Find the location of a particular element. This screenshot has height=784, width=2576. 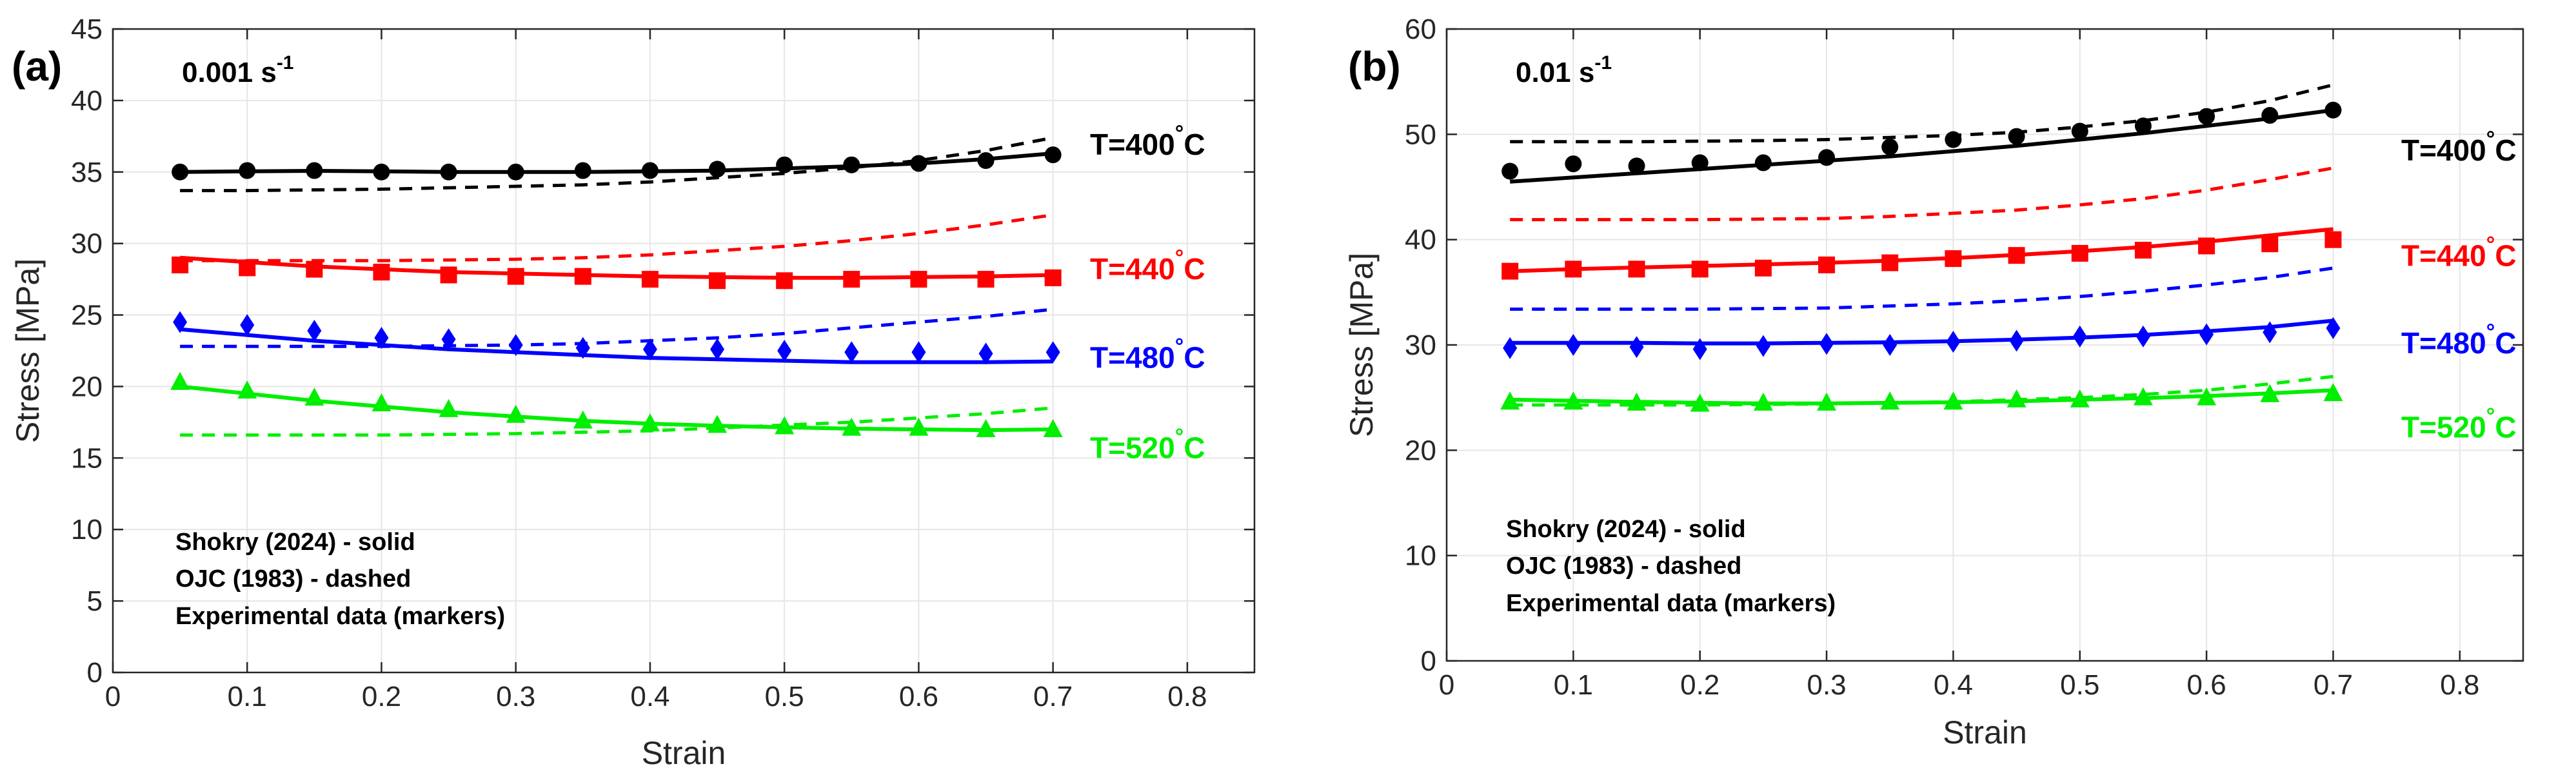

series-t-480: T=480°C is located at coordinates (689, 341).